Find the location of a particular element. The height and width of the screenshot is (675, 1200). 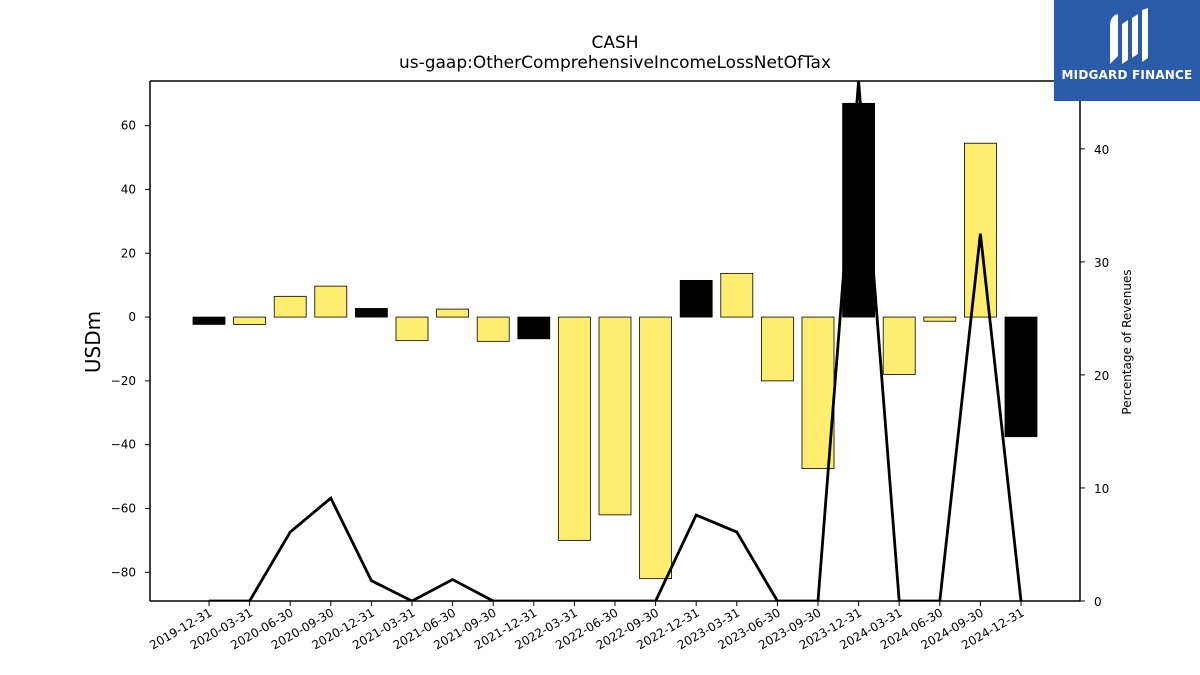

y2-tick-label: 0 is located at coordinates (1098, 602).